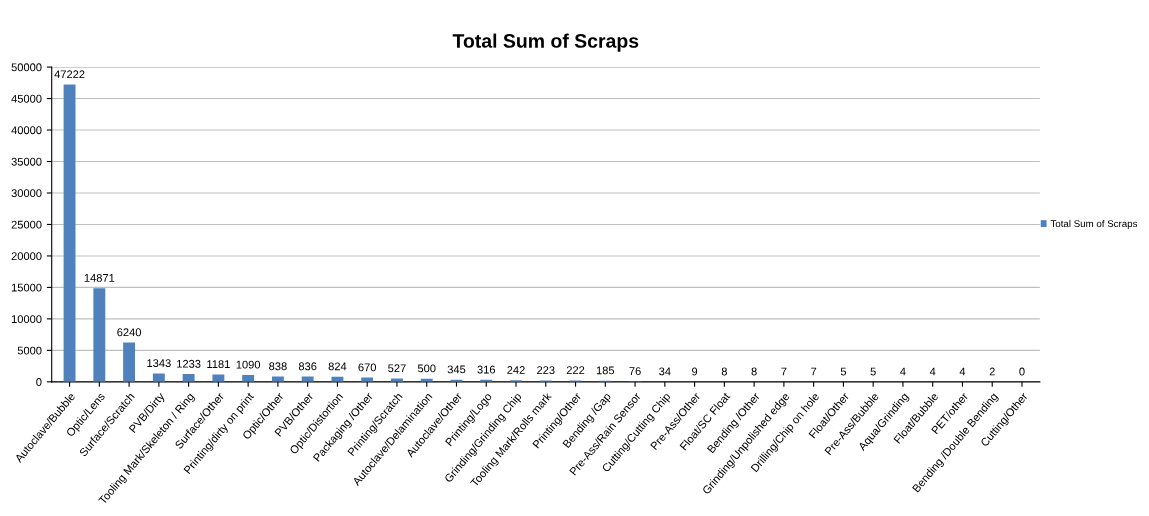 Image resolution: width=1149 pixels, height=516 pixels. What do you see at coordinates (29, 350) in the screenshot?
I see `y-tick-label: 5000` at bounding box center [29, 350].